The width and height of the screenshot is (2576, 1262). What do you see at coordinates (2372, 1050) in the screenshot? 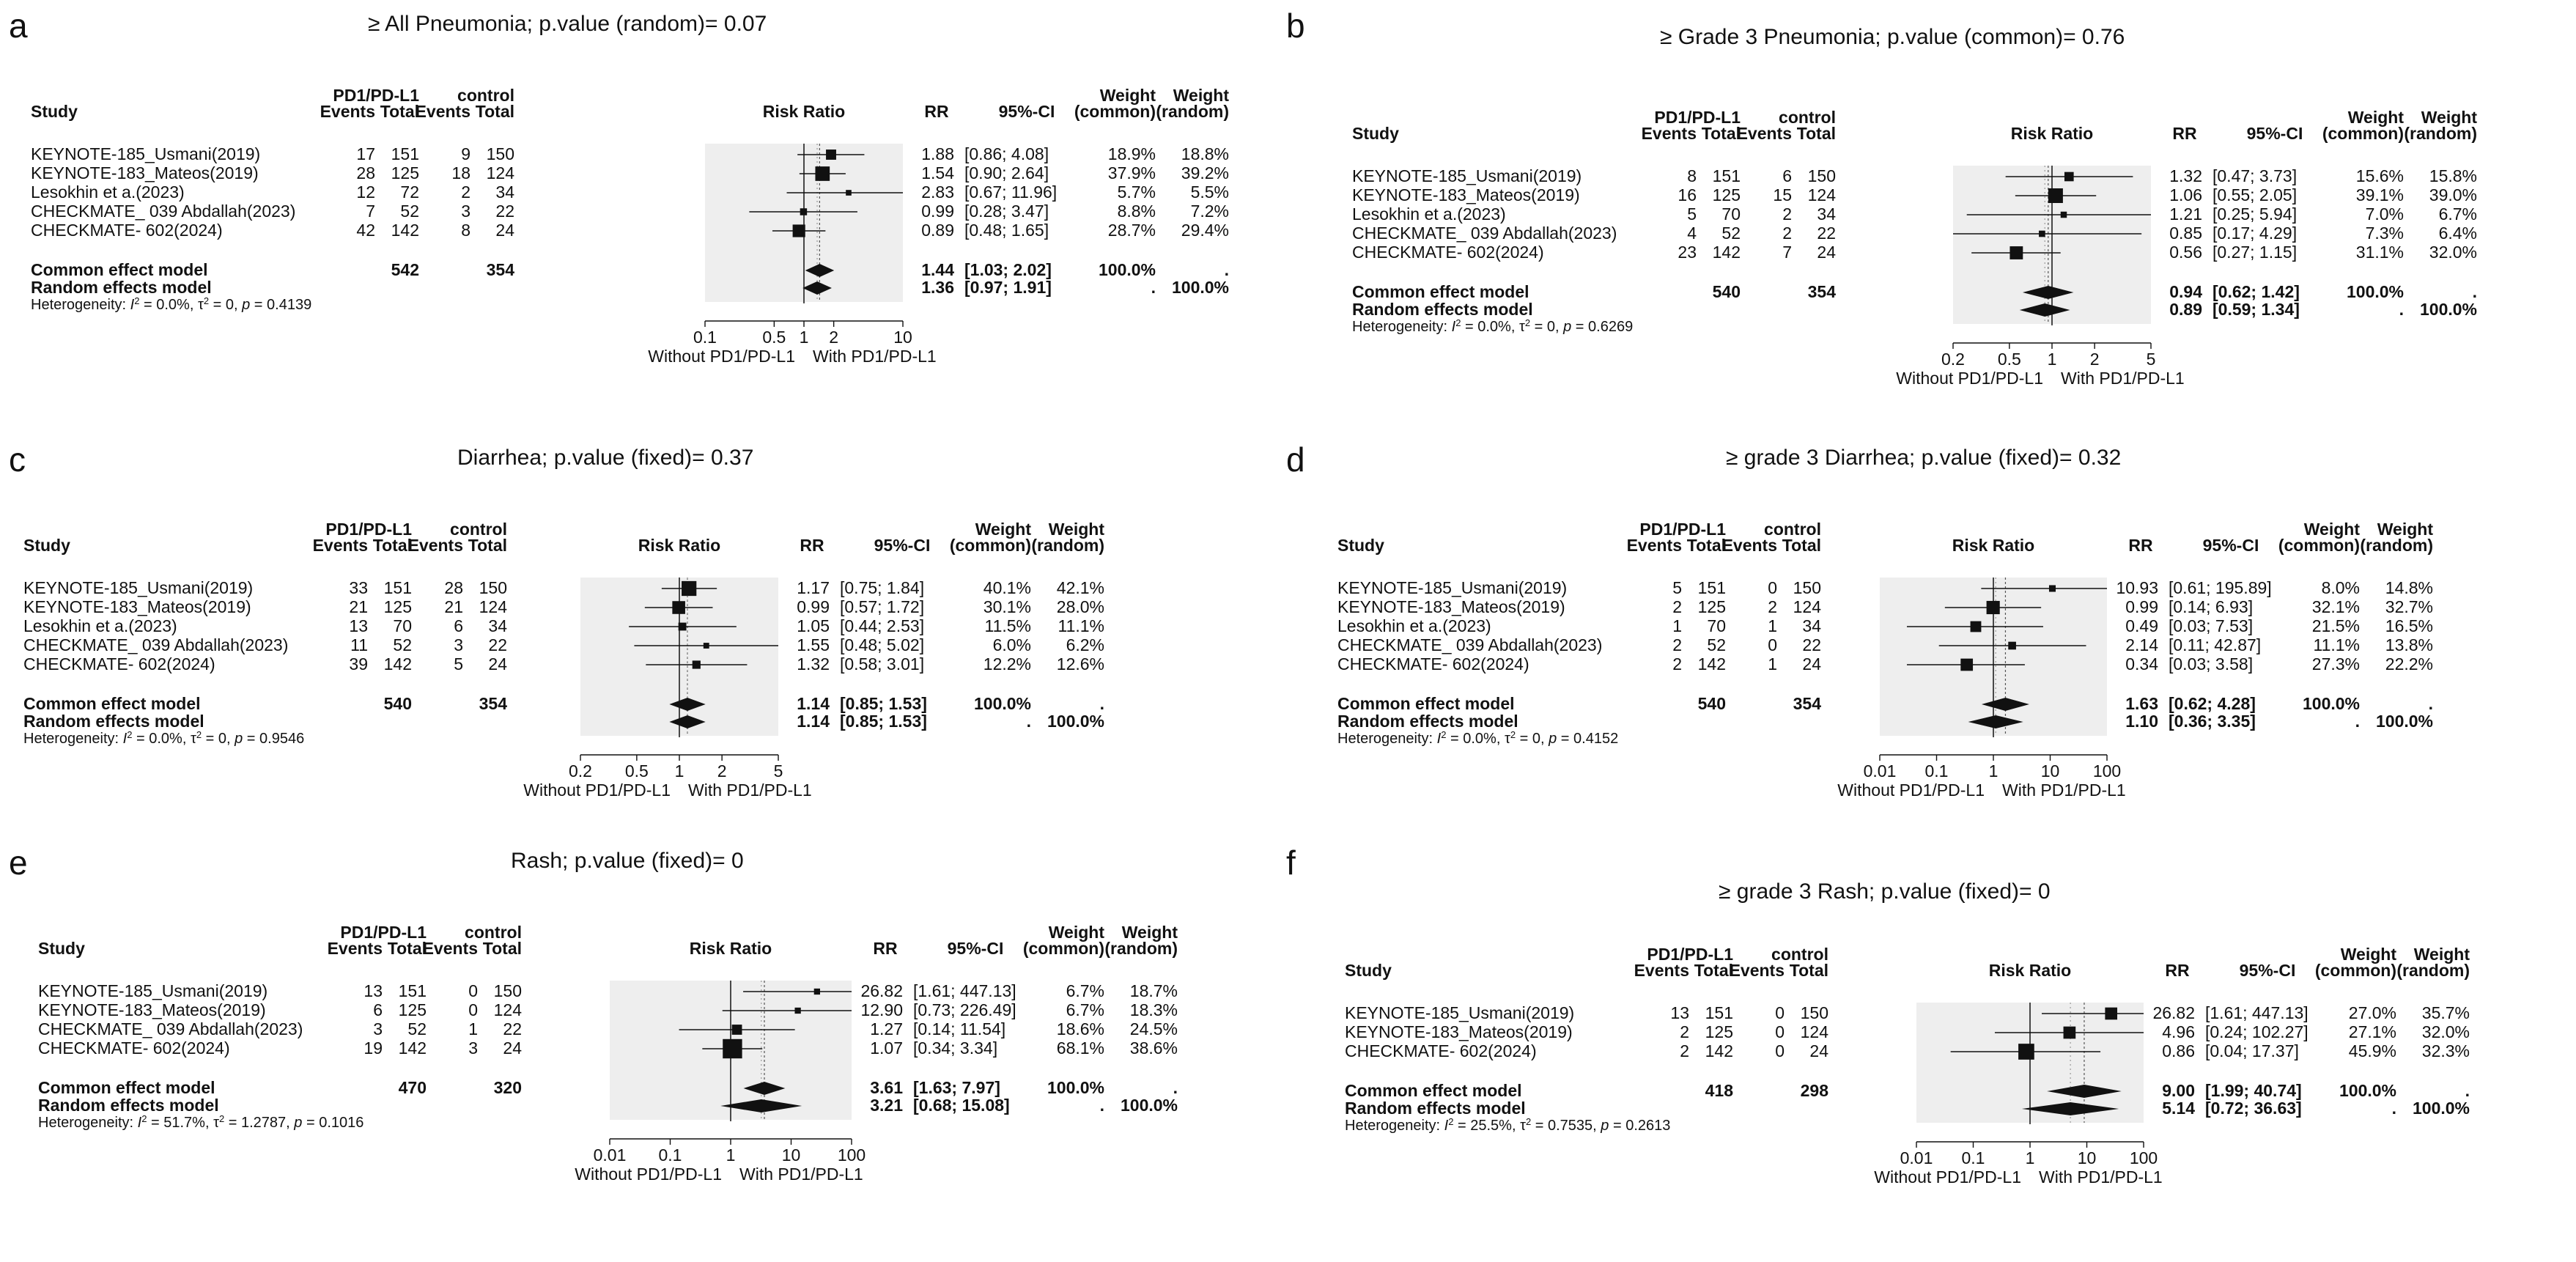
I see `weight-common: 45.9%` at bounding box center [2372, 1050].